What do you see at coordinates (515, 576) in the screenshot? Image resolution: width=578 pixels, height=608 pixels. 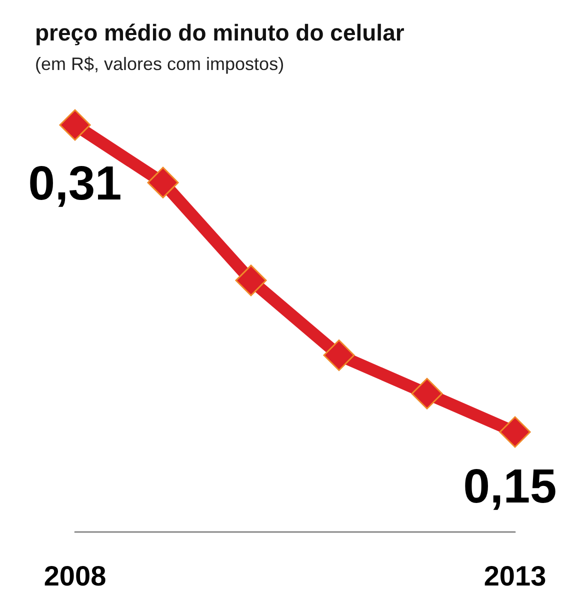 I see `x-tick-label: 2013` at bounding box center [515, 576].